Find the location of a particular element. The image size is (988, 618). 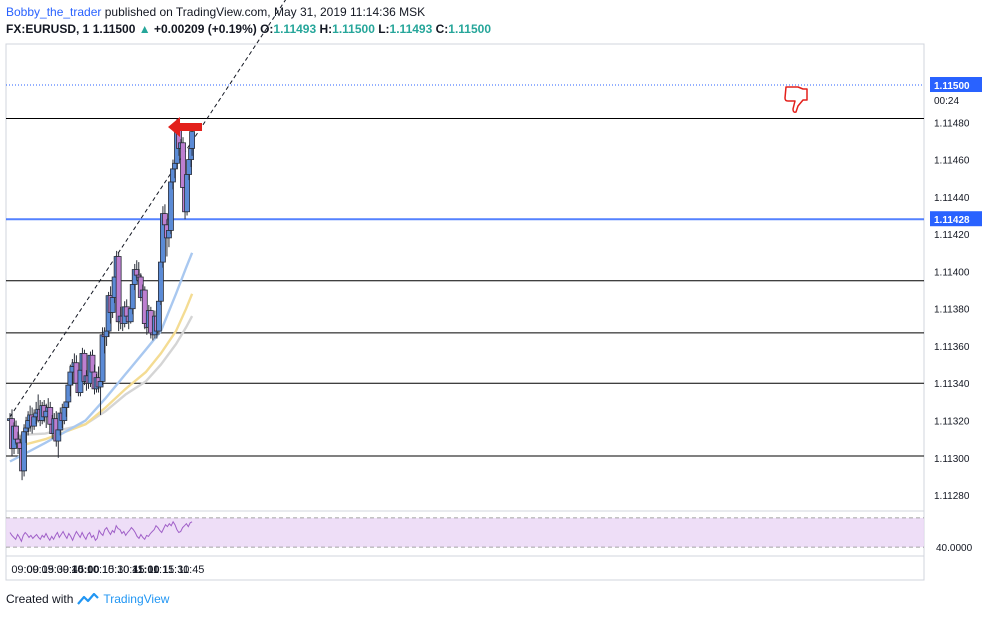

tradingview-logo-icon is located at coordinates (88, 599).